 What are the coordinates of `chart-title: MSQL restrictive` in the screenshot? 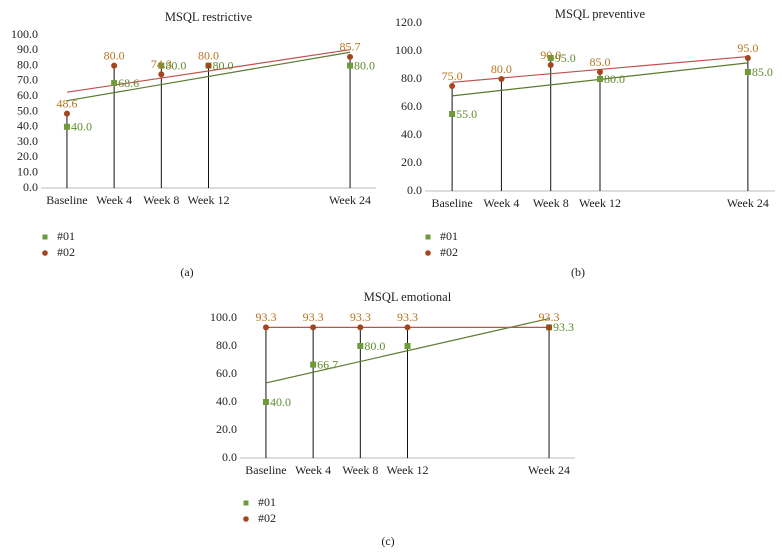 It's located at (209, 17).